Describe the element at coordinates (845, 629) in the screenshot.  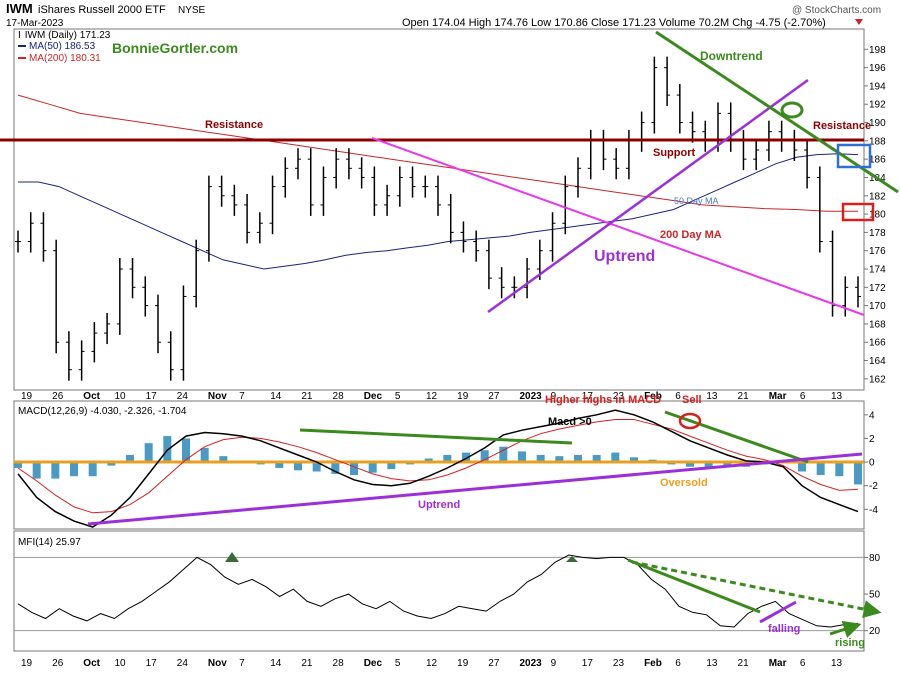
I see `mfi-rising-arrow` at that location.